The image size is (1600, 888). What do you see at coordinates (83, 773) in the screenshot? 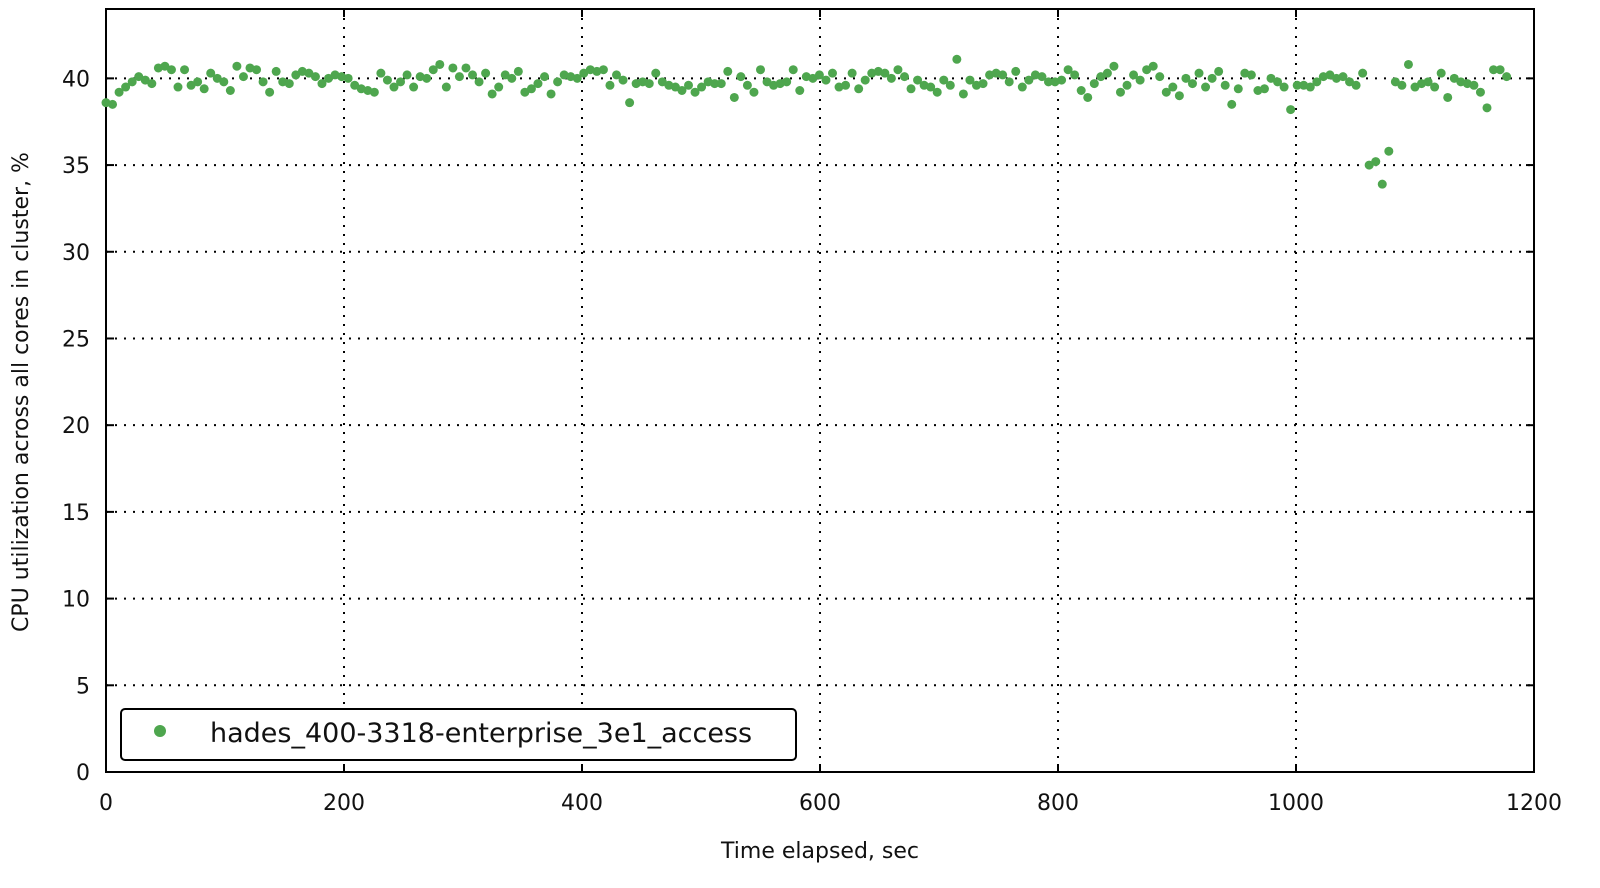
I see `y-tick-label: 0` at bounding box center [83, 773].